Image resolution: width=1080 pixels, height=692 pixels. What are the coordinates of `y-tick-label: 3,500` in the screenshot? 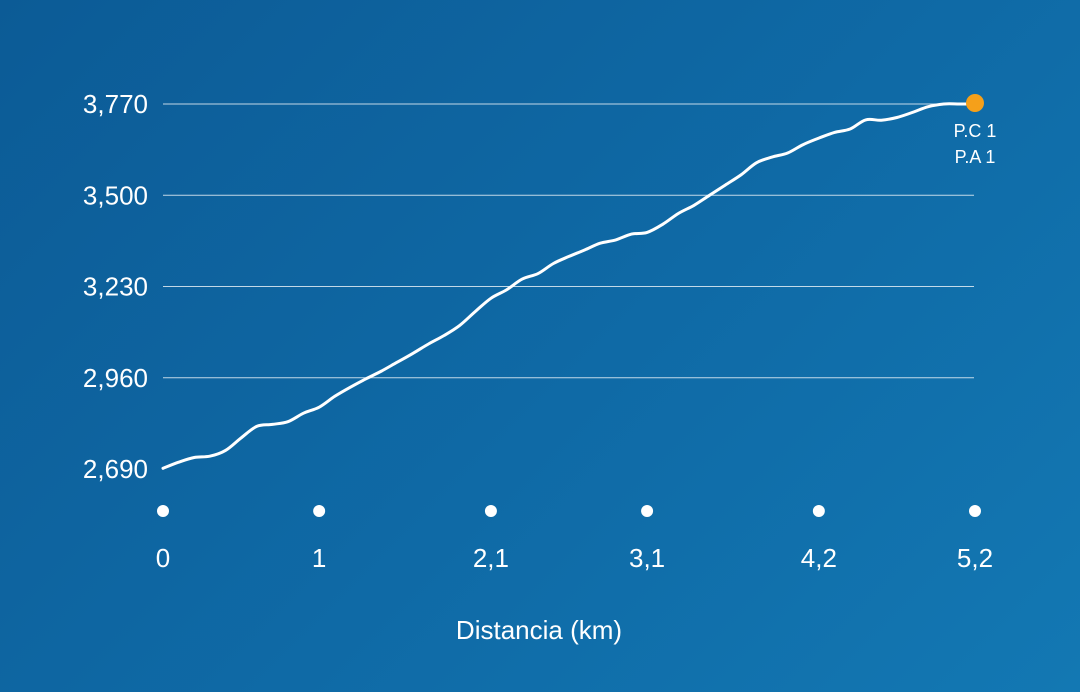 It's located at (115, 195).